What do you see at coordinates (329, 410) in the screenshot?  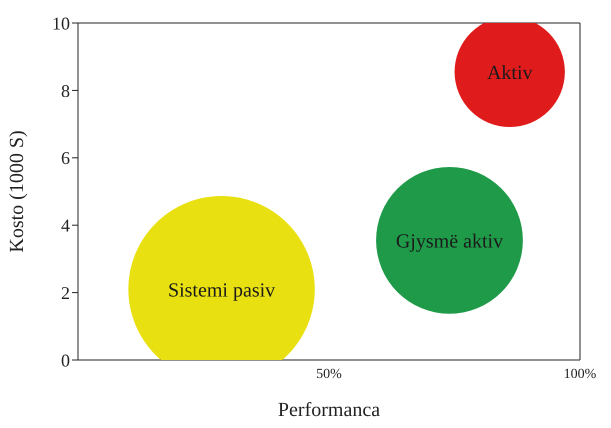 I see `x-axis-title: Performanca` at bounding box center [329, 410].